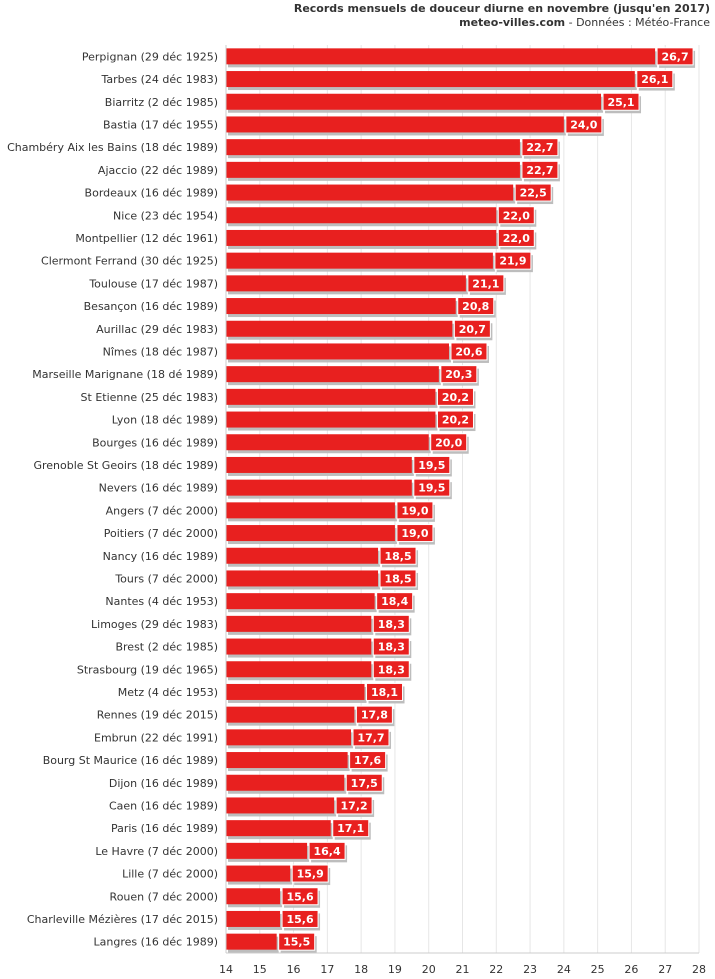 Image resolution: width=715 pixels, height=979 pixels. I want to click on value-label: 16,4, so click(327, 851).